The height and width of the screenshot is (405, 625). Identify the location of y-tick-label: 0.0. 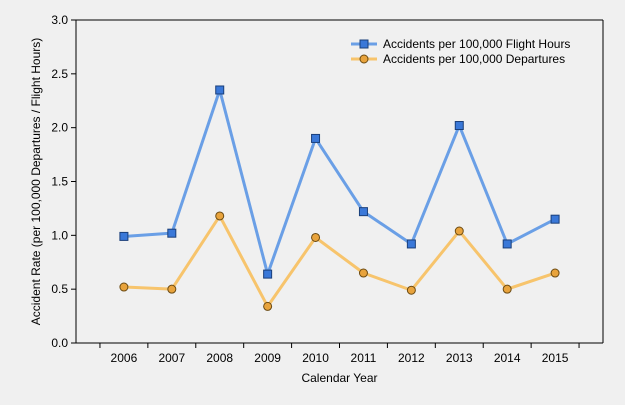
(59, 343).